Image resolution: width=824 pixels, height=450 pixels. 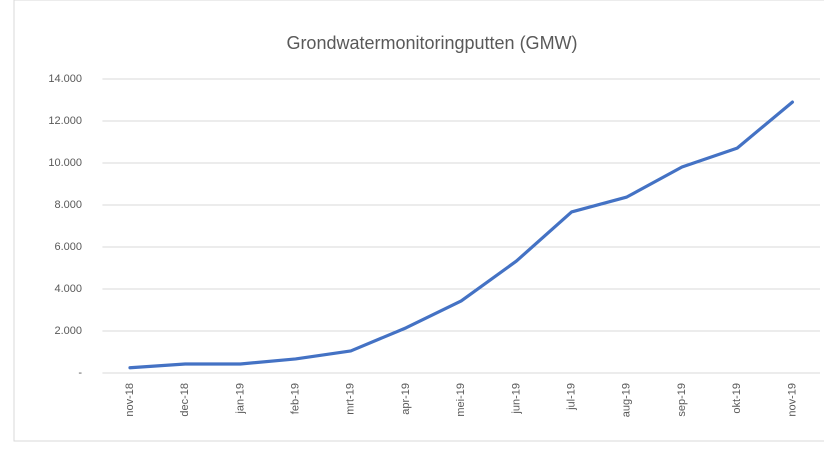 I want to click on y-tick-label: 8.000, so click(x=68, y=205).